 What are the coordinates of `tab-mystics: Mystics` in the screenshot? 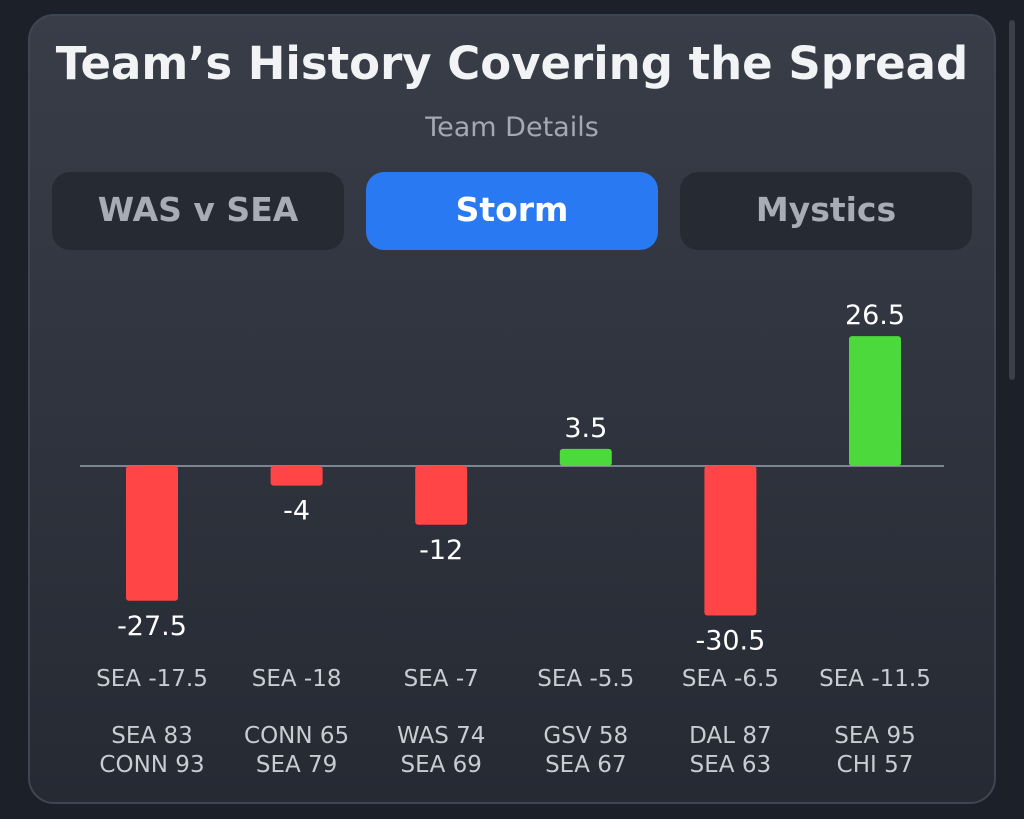 It's located at (826, 211).